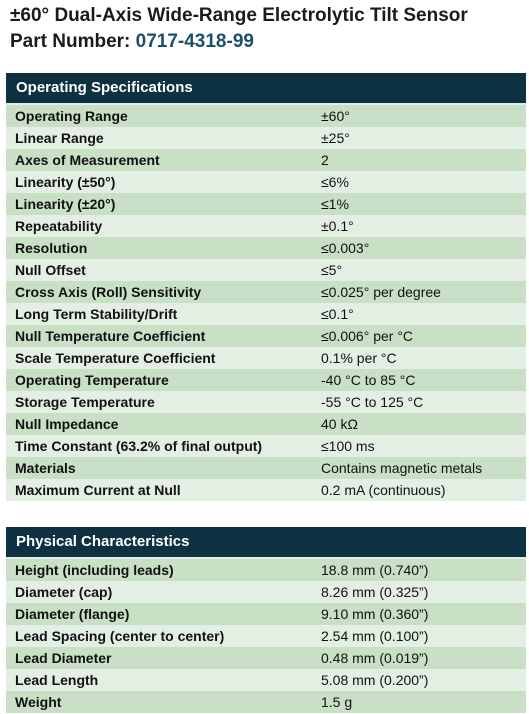 The width and height of the screenshot is (529, 714). I want to click on spec-label: Linear Range, so click(59, 138).